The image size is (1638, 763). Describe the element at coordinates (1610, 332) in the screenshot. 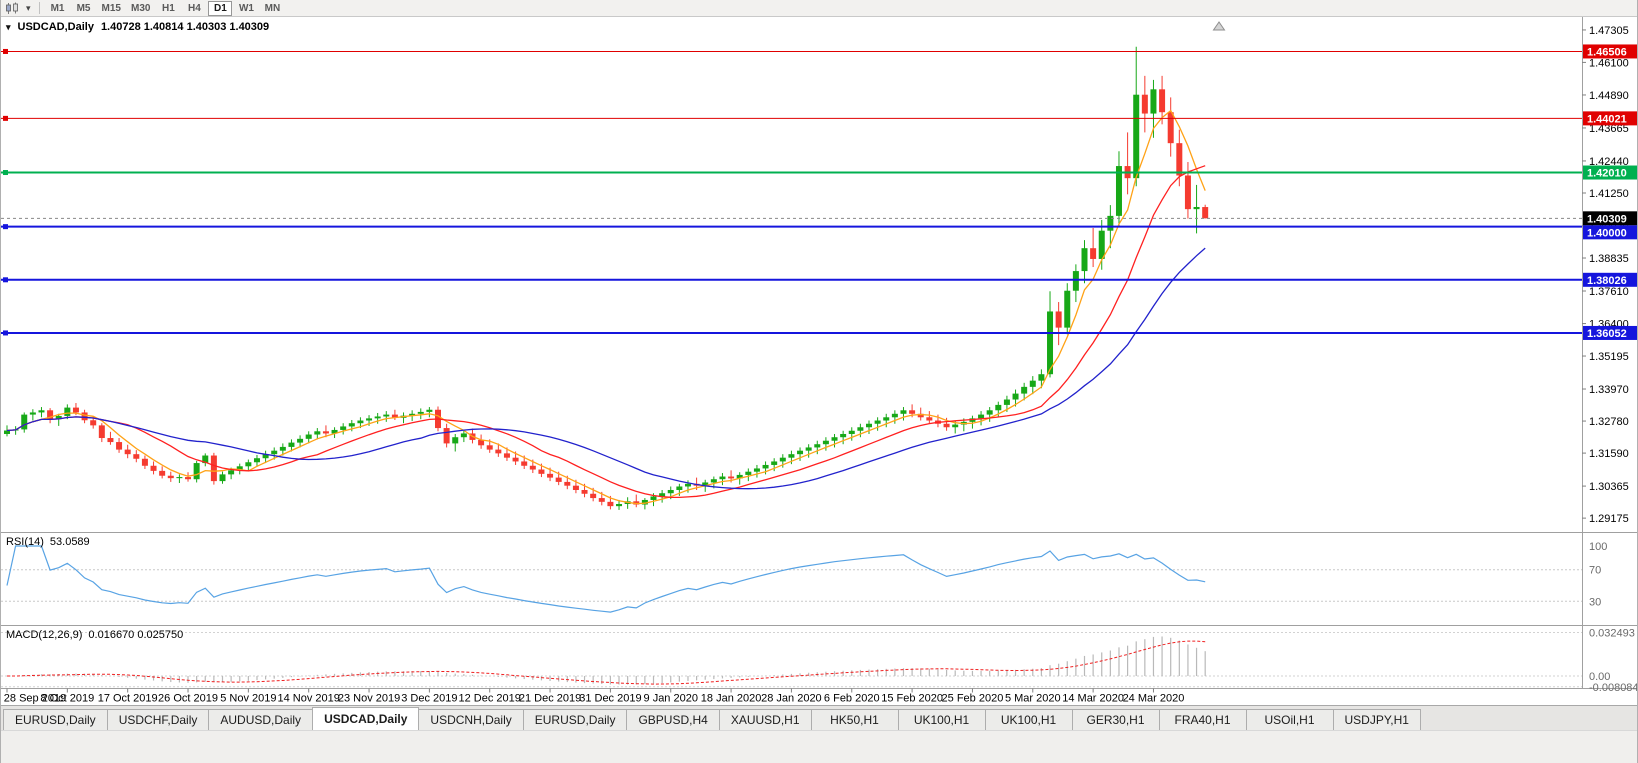

I see `price-badge-1.36052` at that location.